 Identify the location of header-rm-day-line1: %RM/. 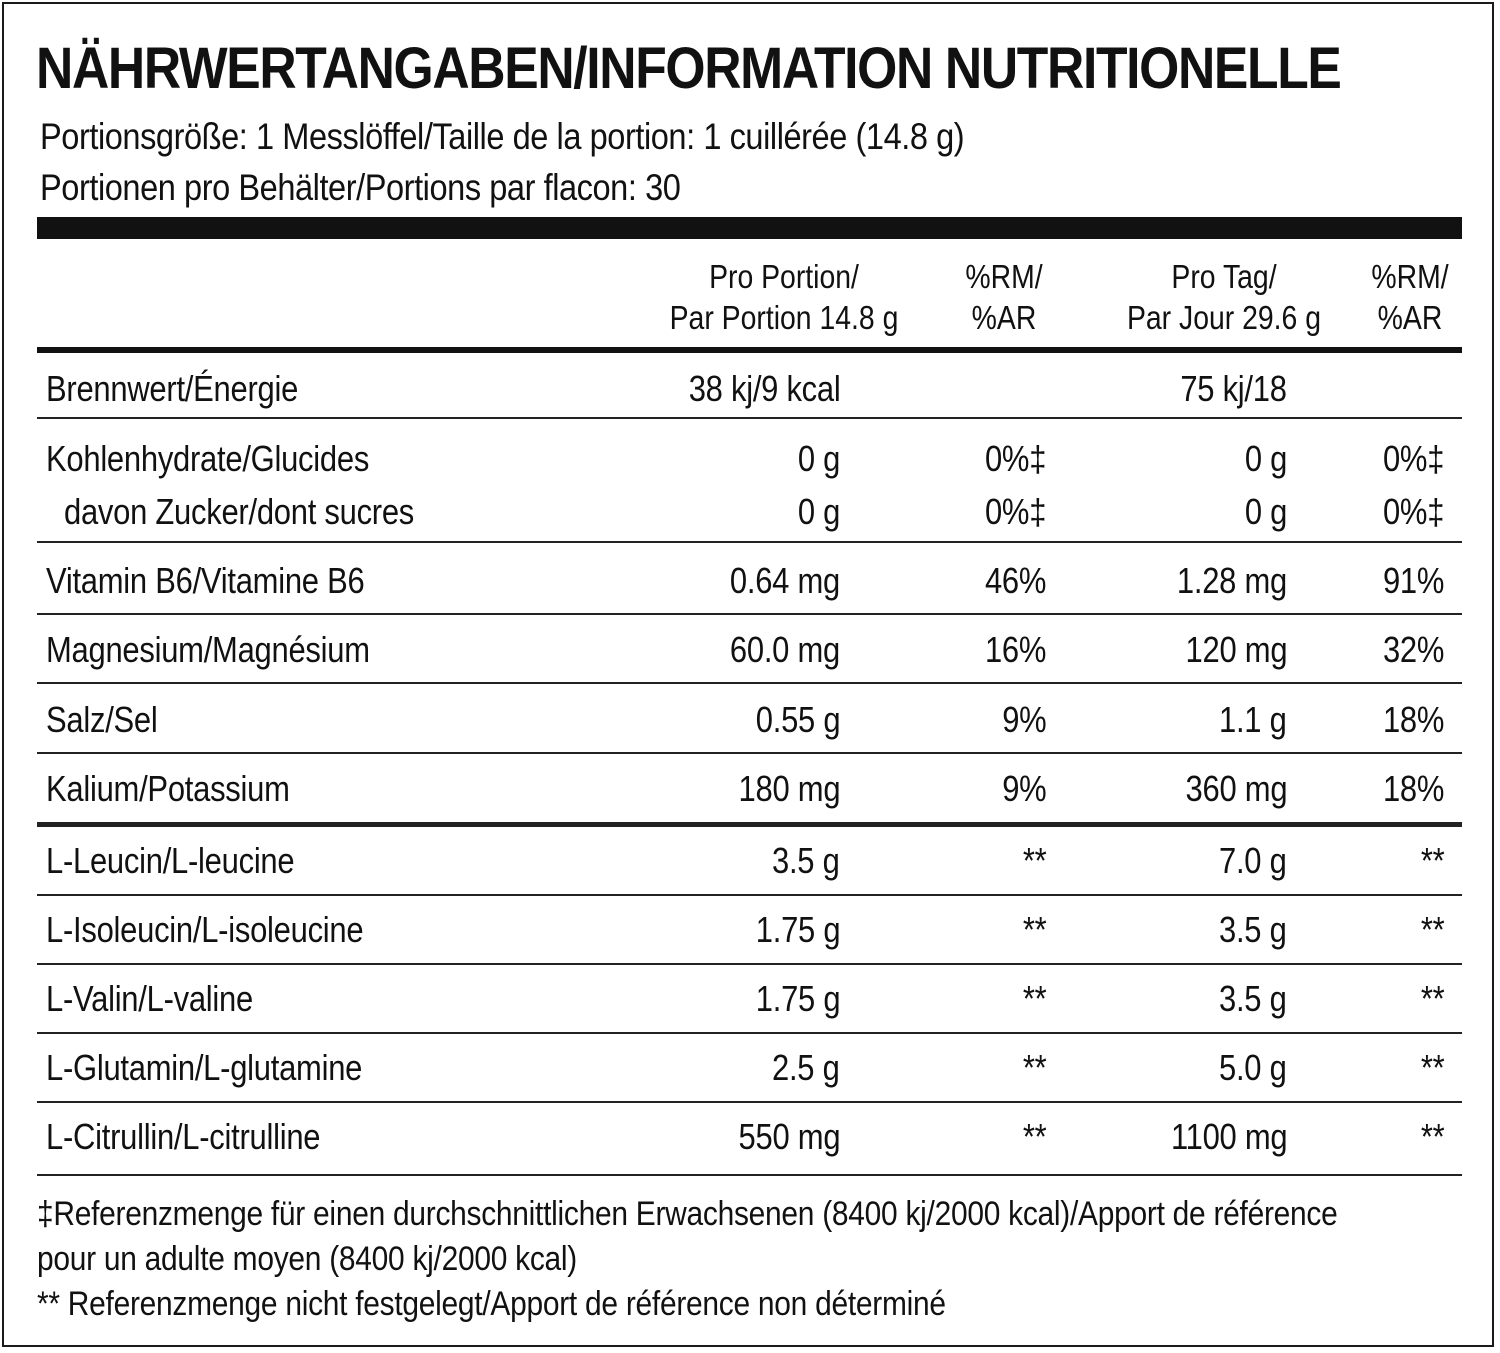
(1410, 276).